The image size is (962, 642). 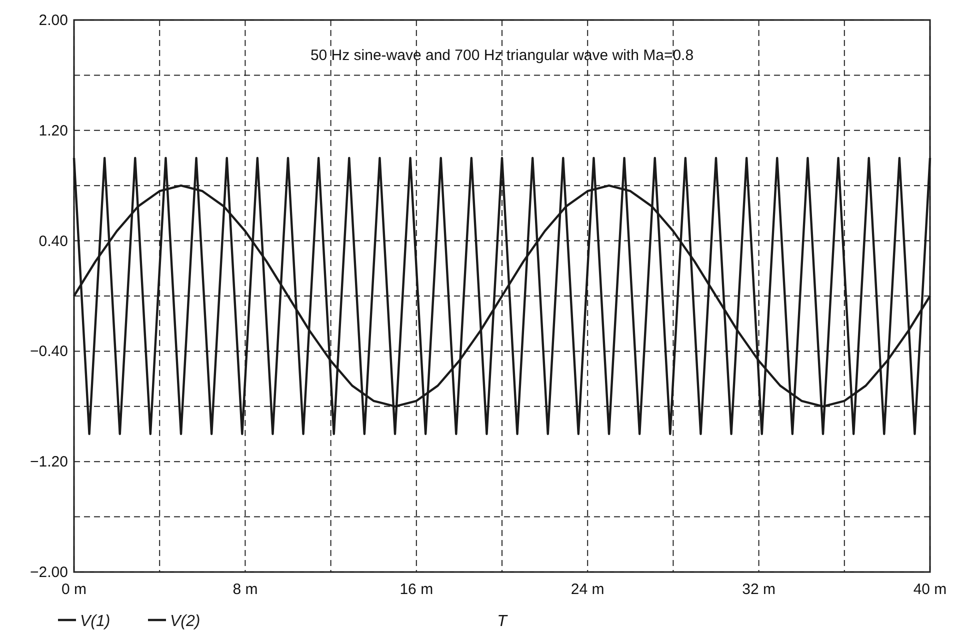 What do you see at coordinates (417, 589) in the screenshot?
I see `x-tick-label: 16 m` at bounding box center [417, 589].